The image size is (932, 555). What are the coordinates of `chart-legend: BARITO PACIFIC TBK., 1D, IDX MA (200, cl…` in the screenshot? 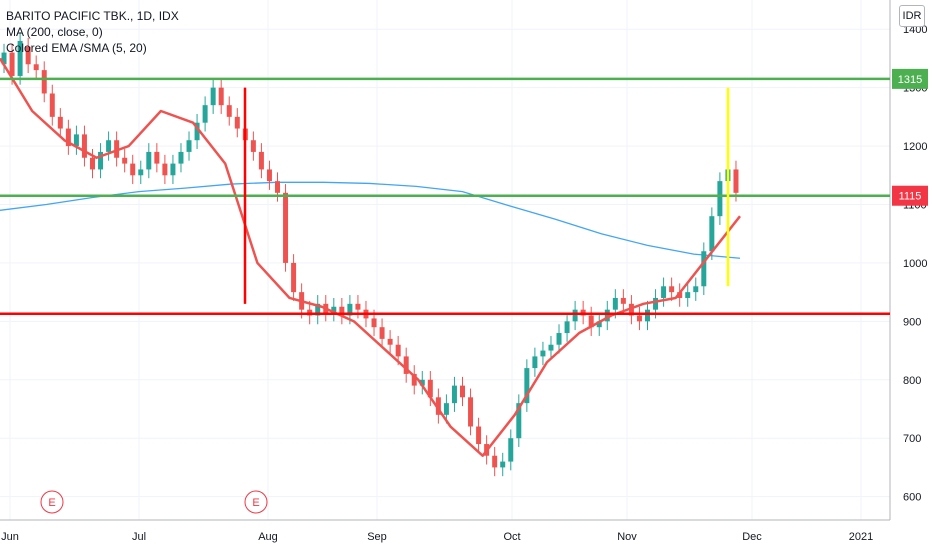 It's located at (92, 32).